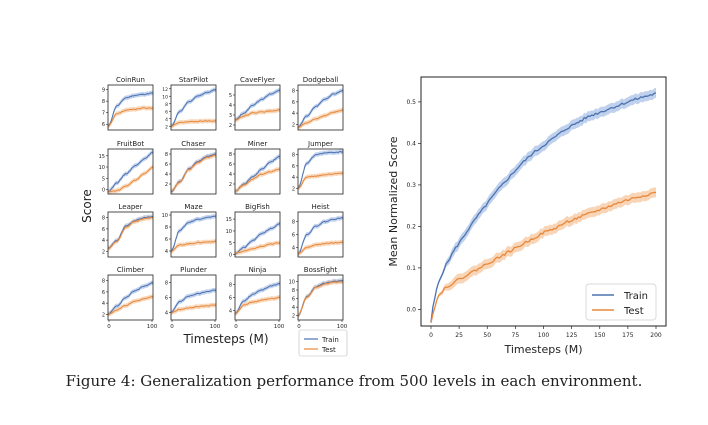  What do you see at coordinates (230, 256) in the screenshot?
I see `y-tick-label: 0` at bounding box center [230, 256].